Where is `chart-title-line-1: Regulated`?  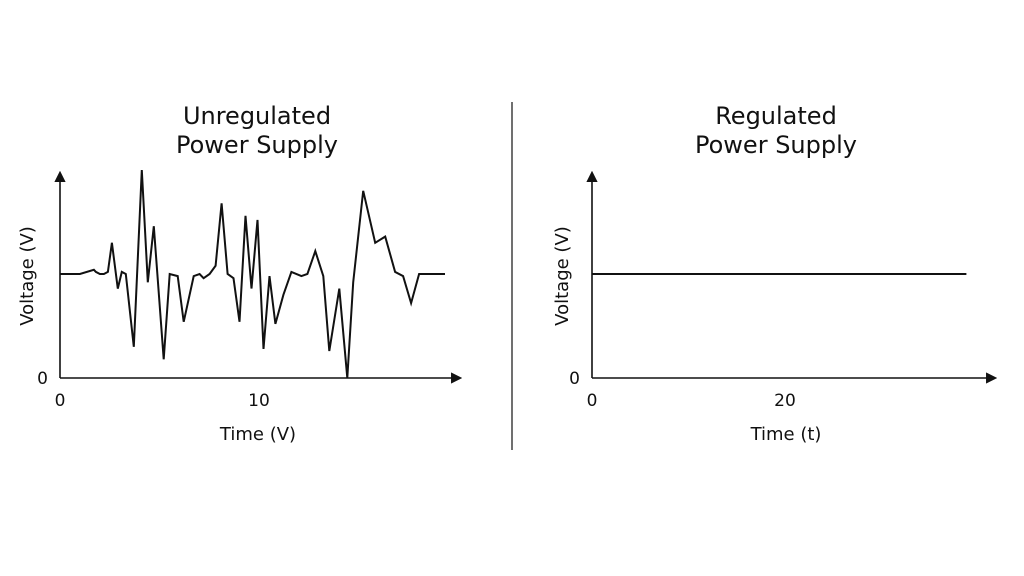 chart-title-line-1: Regulated is located at coordinates (776, 116).